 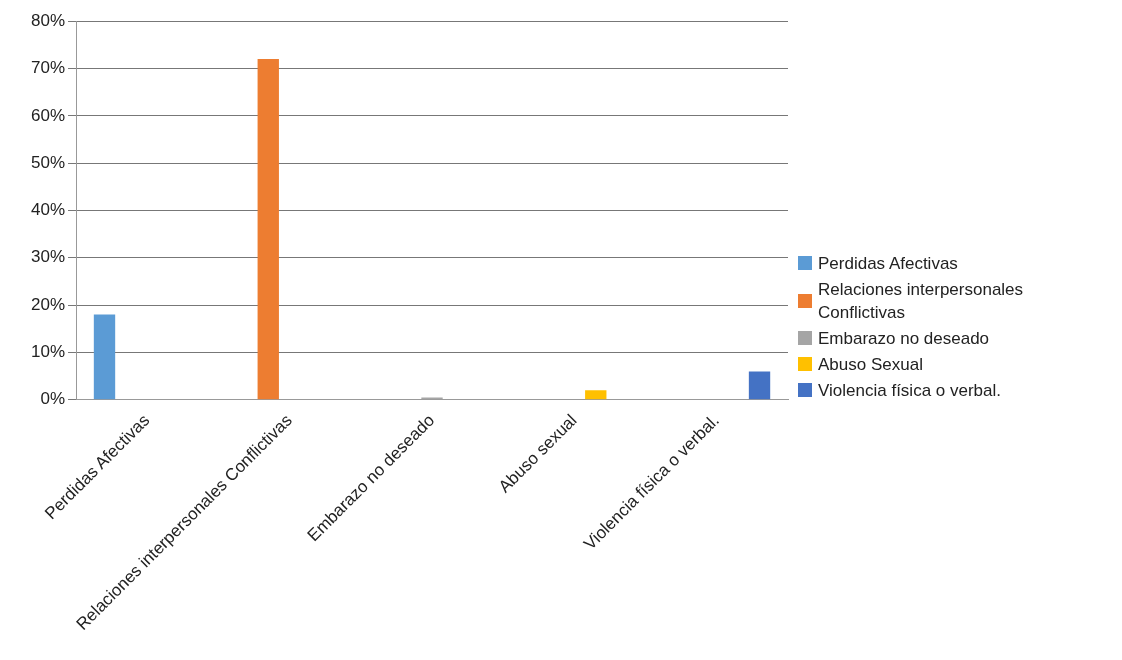 I want to click on legend-label: Relaciones interpersonales Conflictivas, so click(x=921, y=301).